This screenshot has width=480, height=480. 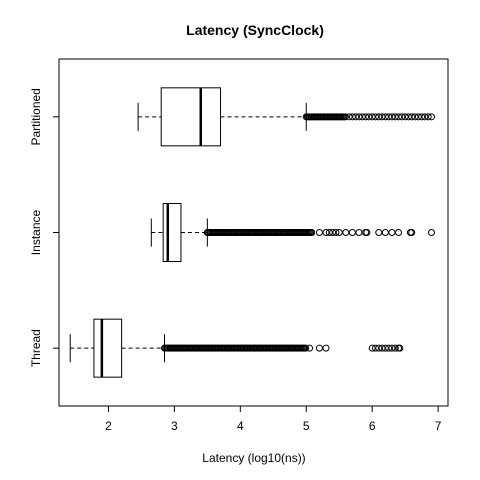 What do you see at coordinates (372, 426) in the screenshot?
I see `x-tick-label: 6` at bounding box center [372, 426].